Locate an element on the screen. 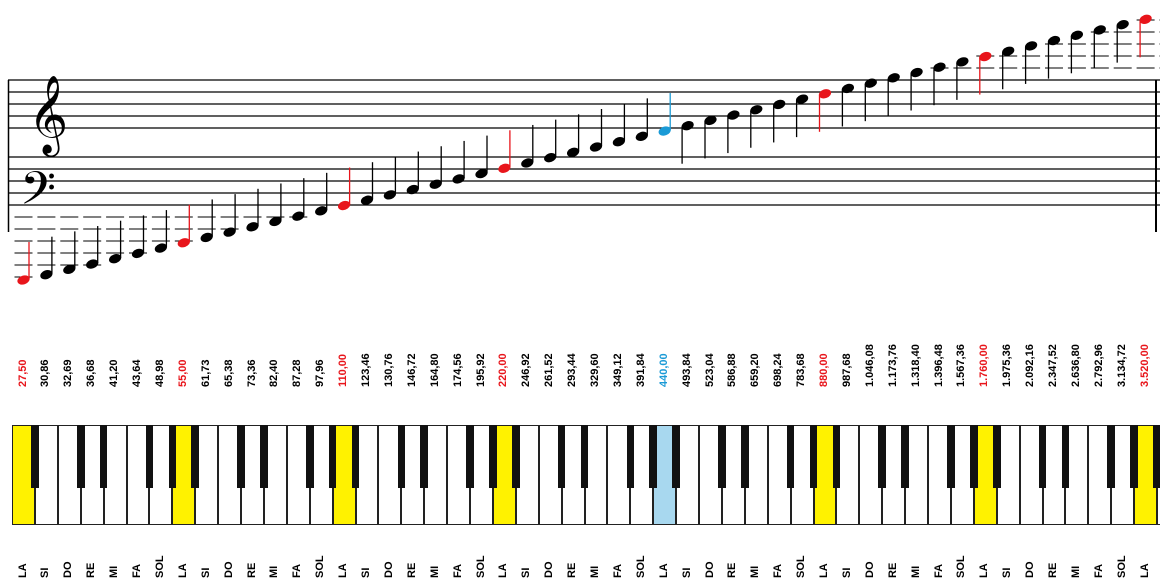  frequency-label: 391,84 is located at coordinates (642, 350).